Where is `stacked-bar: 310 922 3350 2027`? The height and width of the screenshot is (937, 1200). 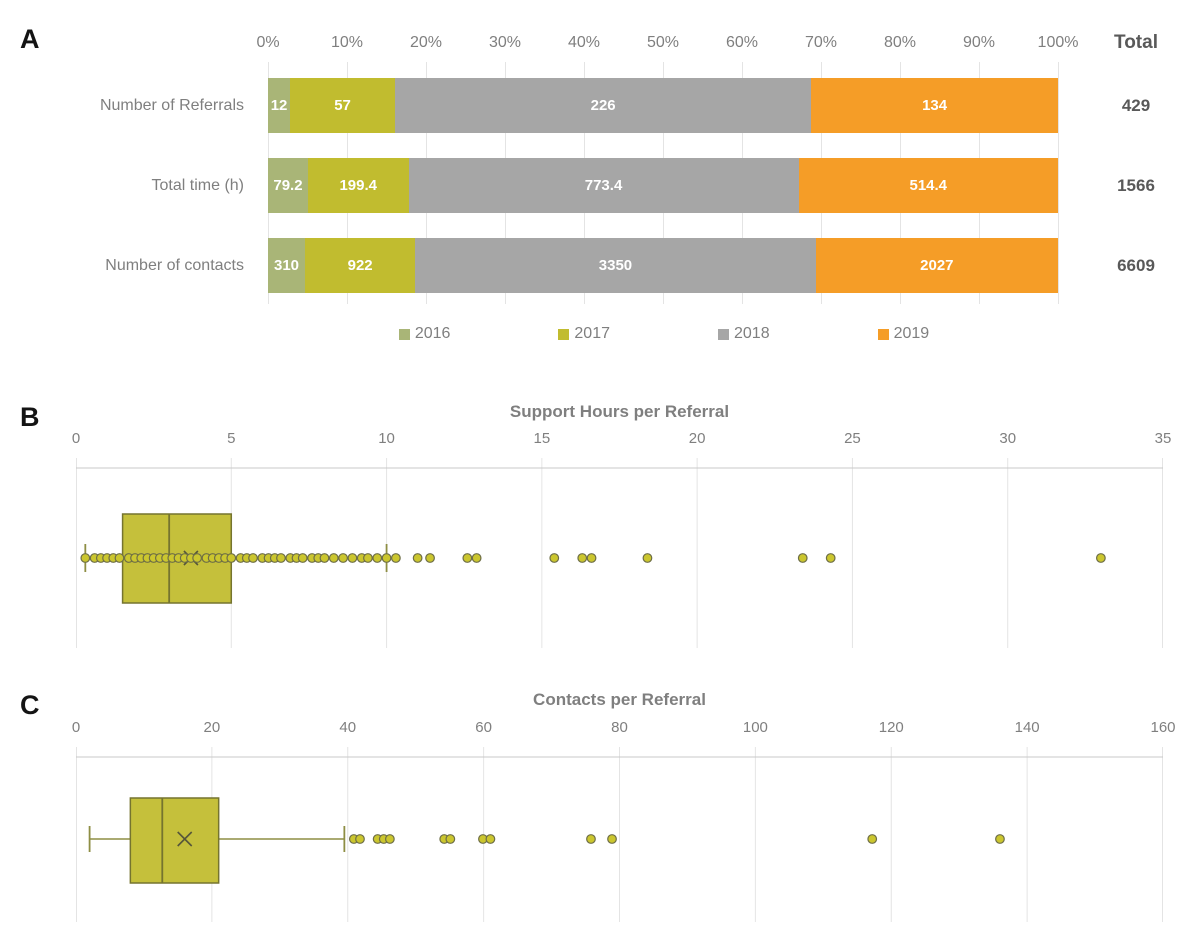 stacked-bar: 310 922 3350 2027 is located at coordinates (663, 265).